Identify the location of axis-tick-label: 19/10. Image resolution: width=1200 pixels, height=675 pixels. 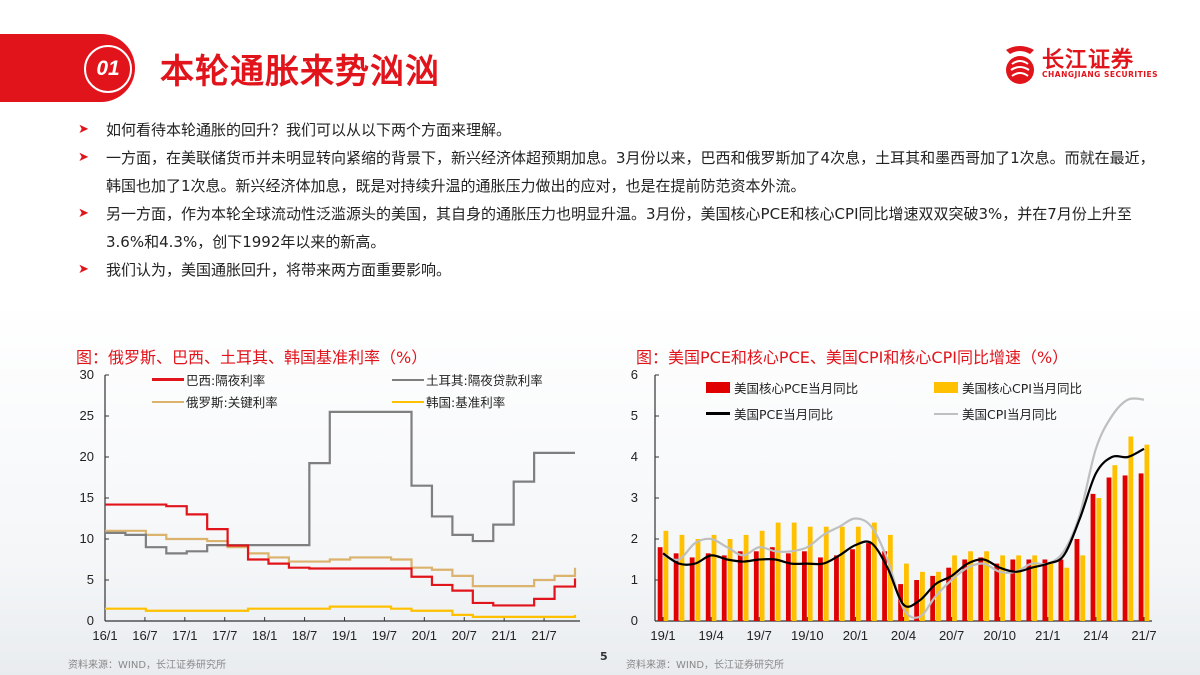
(807, 635).